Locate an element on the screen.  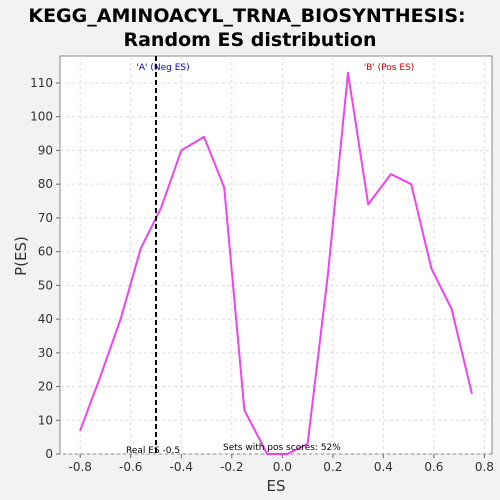
pos-scores-label: Sets with pos scores: 52% is located at coordinates (282, 448).